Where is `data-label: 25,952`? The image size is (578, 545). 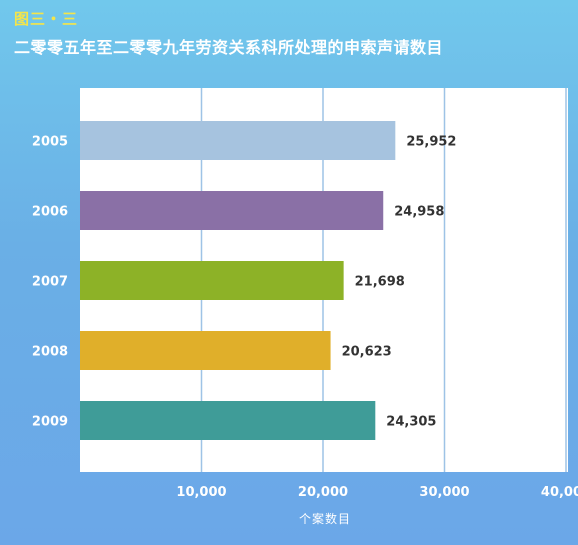 data-label: 25,952 is located at coordinates (431, 142).